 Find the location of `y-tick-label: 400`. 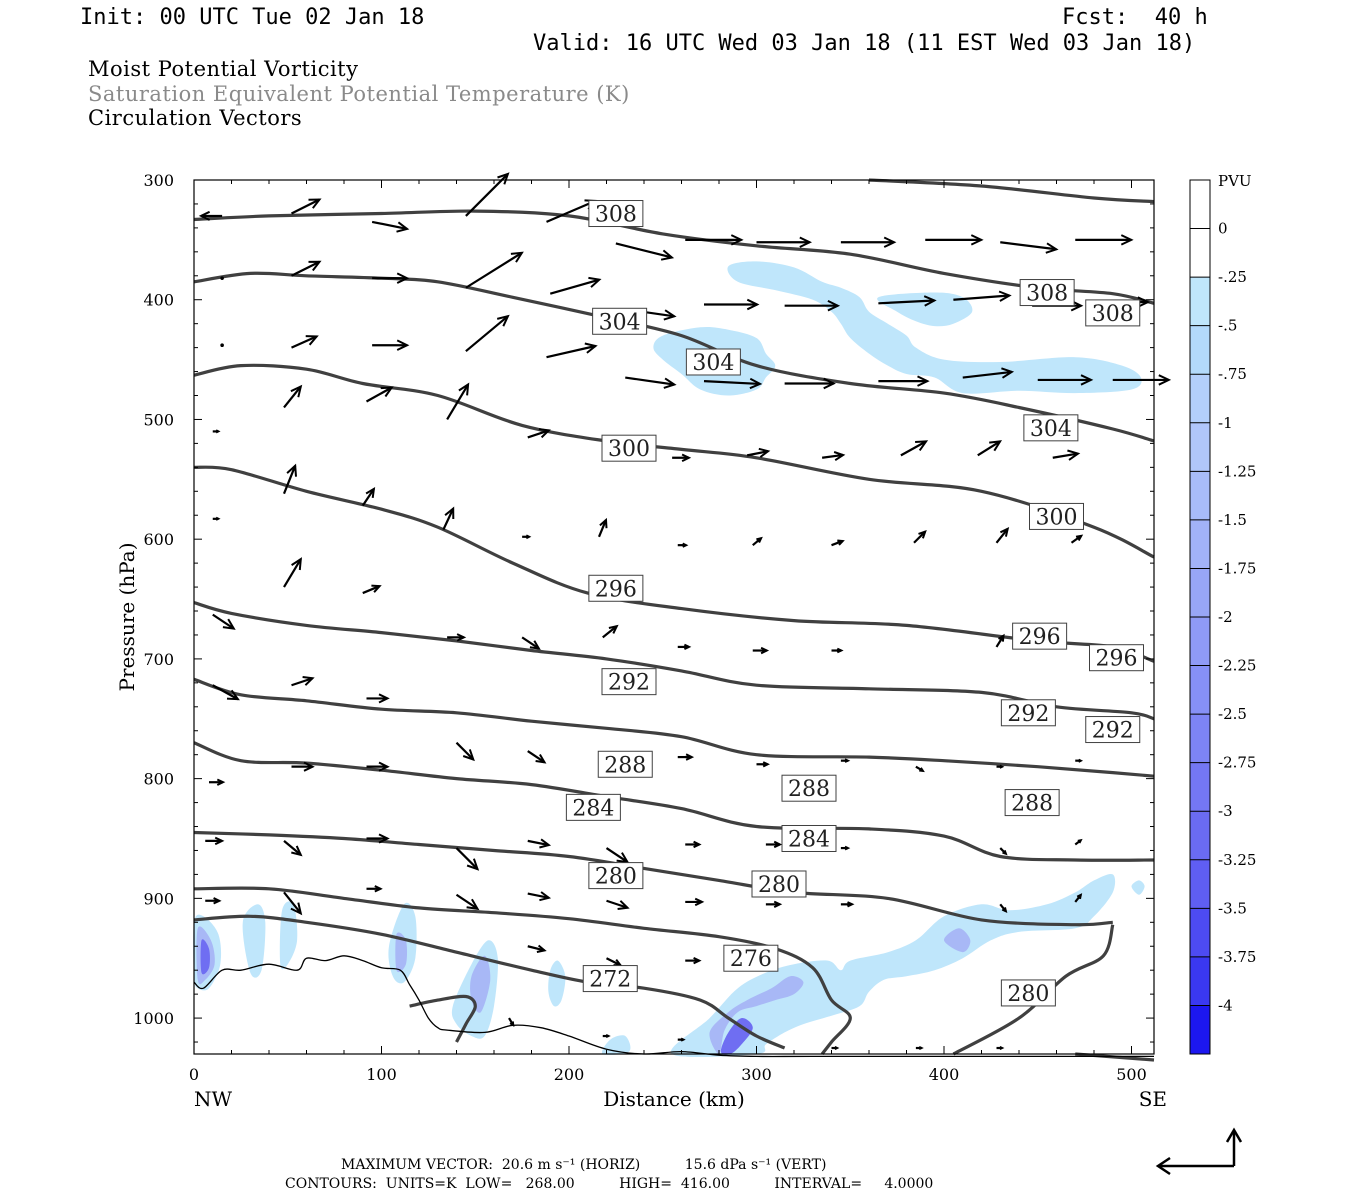

y-tick-label: 400 is located at coordinates (158, 300).